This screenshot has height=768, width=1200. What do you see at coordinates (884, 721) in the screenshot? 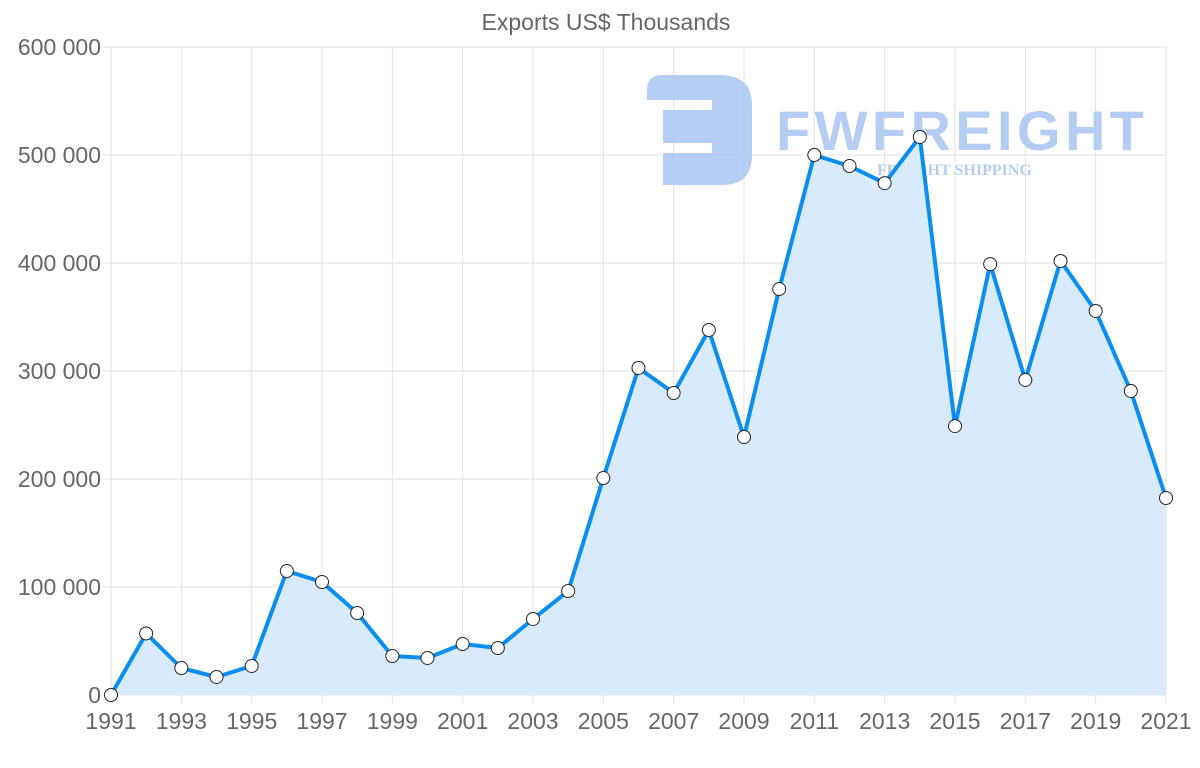
I see `x-tick-label: 2013` at bounding box center [884, 721].